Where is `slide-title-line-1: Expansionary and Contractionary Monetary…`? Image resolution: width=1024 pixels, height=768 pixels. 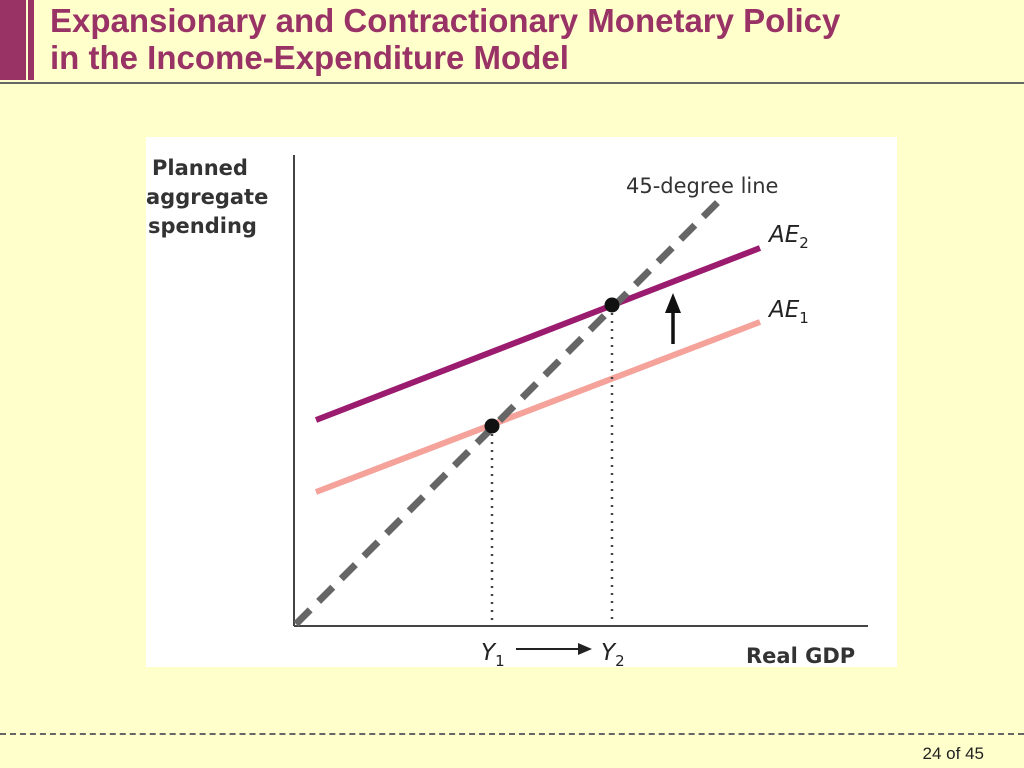 slide-title-line-1: Expansionary and Contractionary Monetary… is located at coordinates (445, 20).